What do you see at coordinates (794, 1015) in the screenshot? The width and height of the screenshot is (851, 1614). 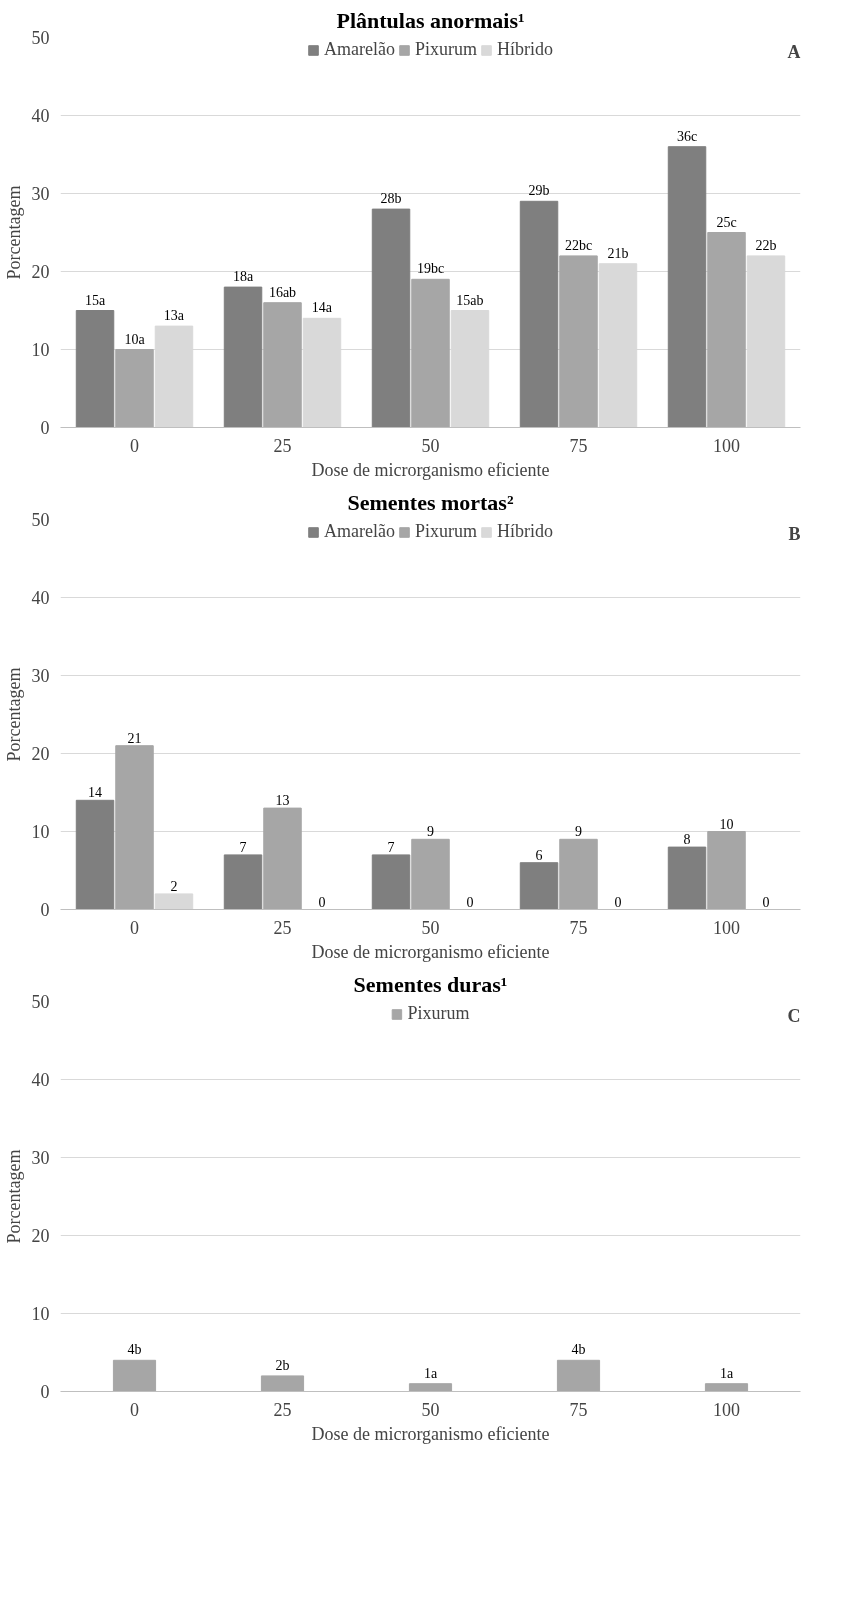 I see `annotation: C` at bounding box center [794, 1015].